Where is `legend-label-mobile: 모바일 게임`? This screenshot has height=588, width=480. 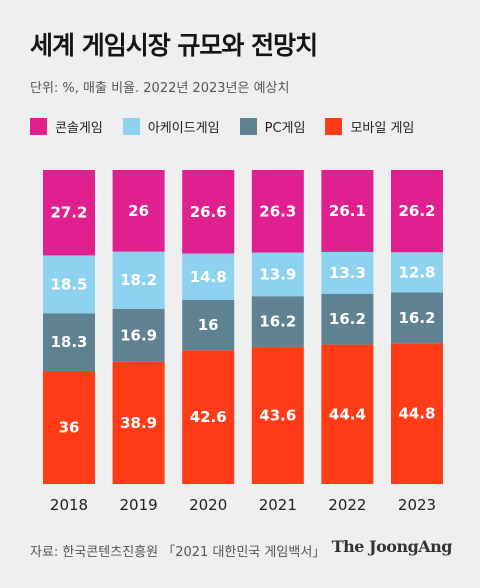
legend-label-mobile: 모바일 게임 is located at coordinates (382, 128).